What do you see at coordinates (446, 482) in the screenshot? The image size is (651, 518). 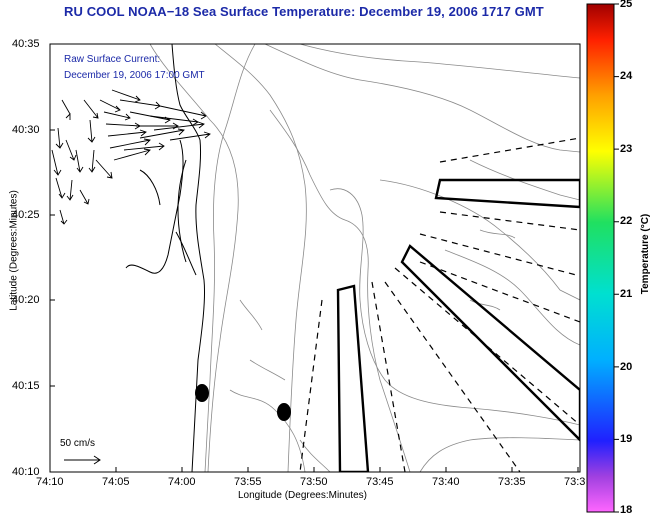 I see `x-tick-label: 73:40` at bounding box center [446, 482].